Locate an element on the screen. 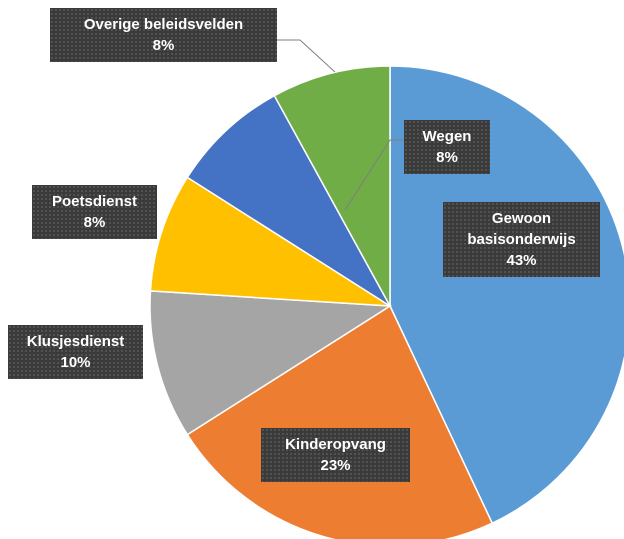 The image size is (624, 539). data-label: Kinderopvang 23% is located at coordinates (335, 455).